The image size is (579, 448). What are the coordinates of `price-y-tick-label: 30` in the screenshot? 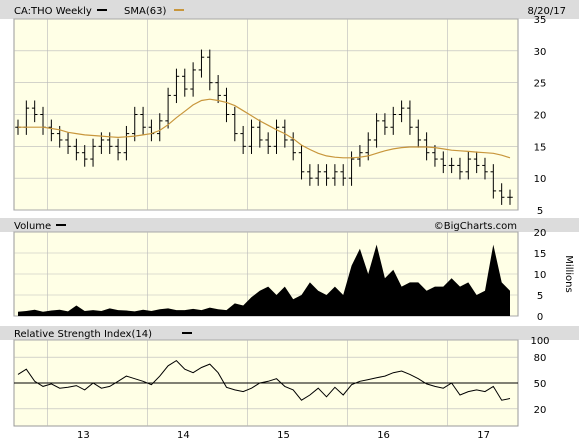 It's located at (540, 52).